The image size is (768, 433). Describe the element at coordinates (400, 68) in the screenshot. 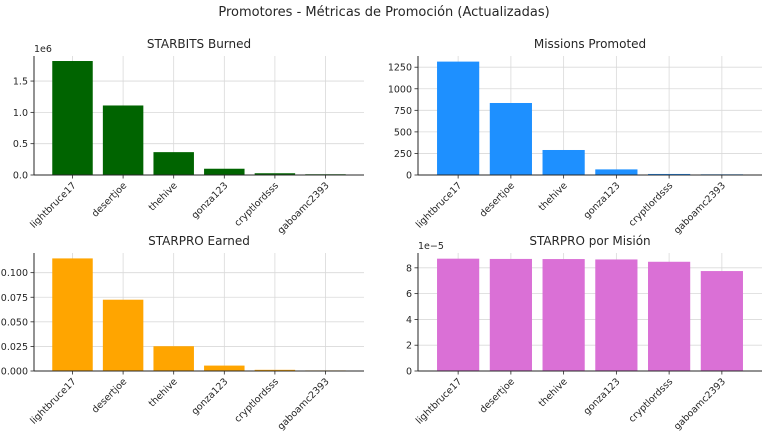

I see `y-tick-label: 1250` at that location.